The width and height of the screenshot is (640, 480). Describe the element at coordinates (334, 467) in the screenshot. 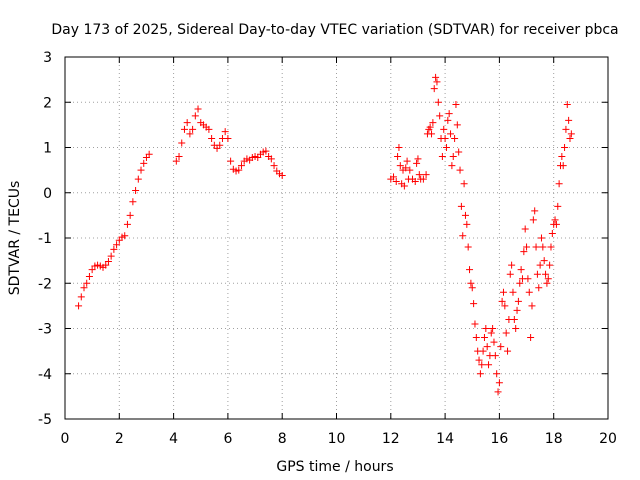

I see `x-axis-title: GPS time / hours` at that location.